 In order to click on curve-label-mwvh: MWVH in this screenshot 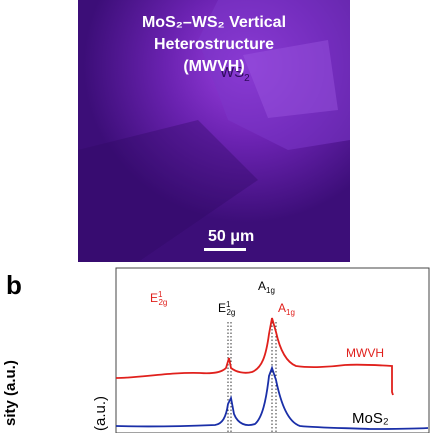, I will do `click(365, 353)`.